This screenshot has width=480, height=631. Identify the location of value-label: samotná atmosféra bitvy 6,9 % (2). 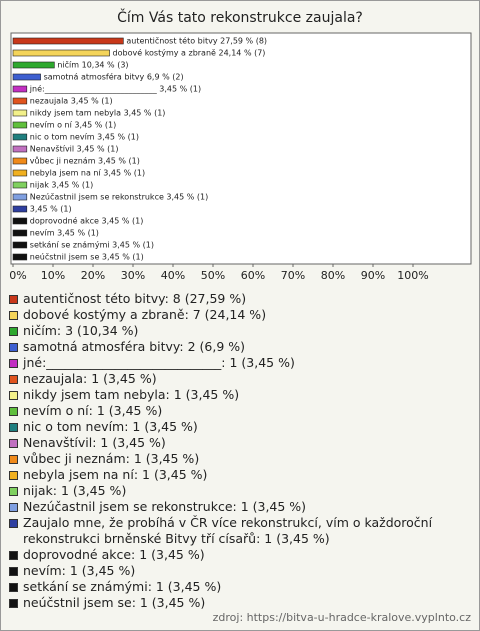
(114, 77).